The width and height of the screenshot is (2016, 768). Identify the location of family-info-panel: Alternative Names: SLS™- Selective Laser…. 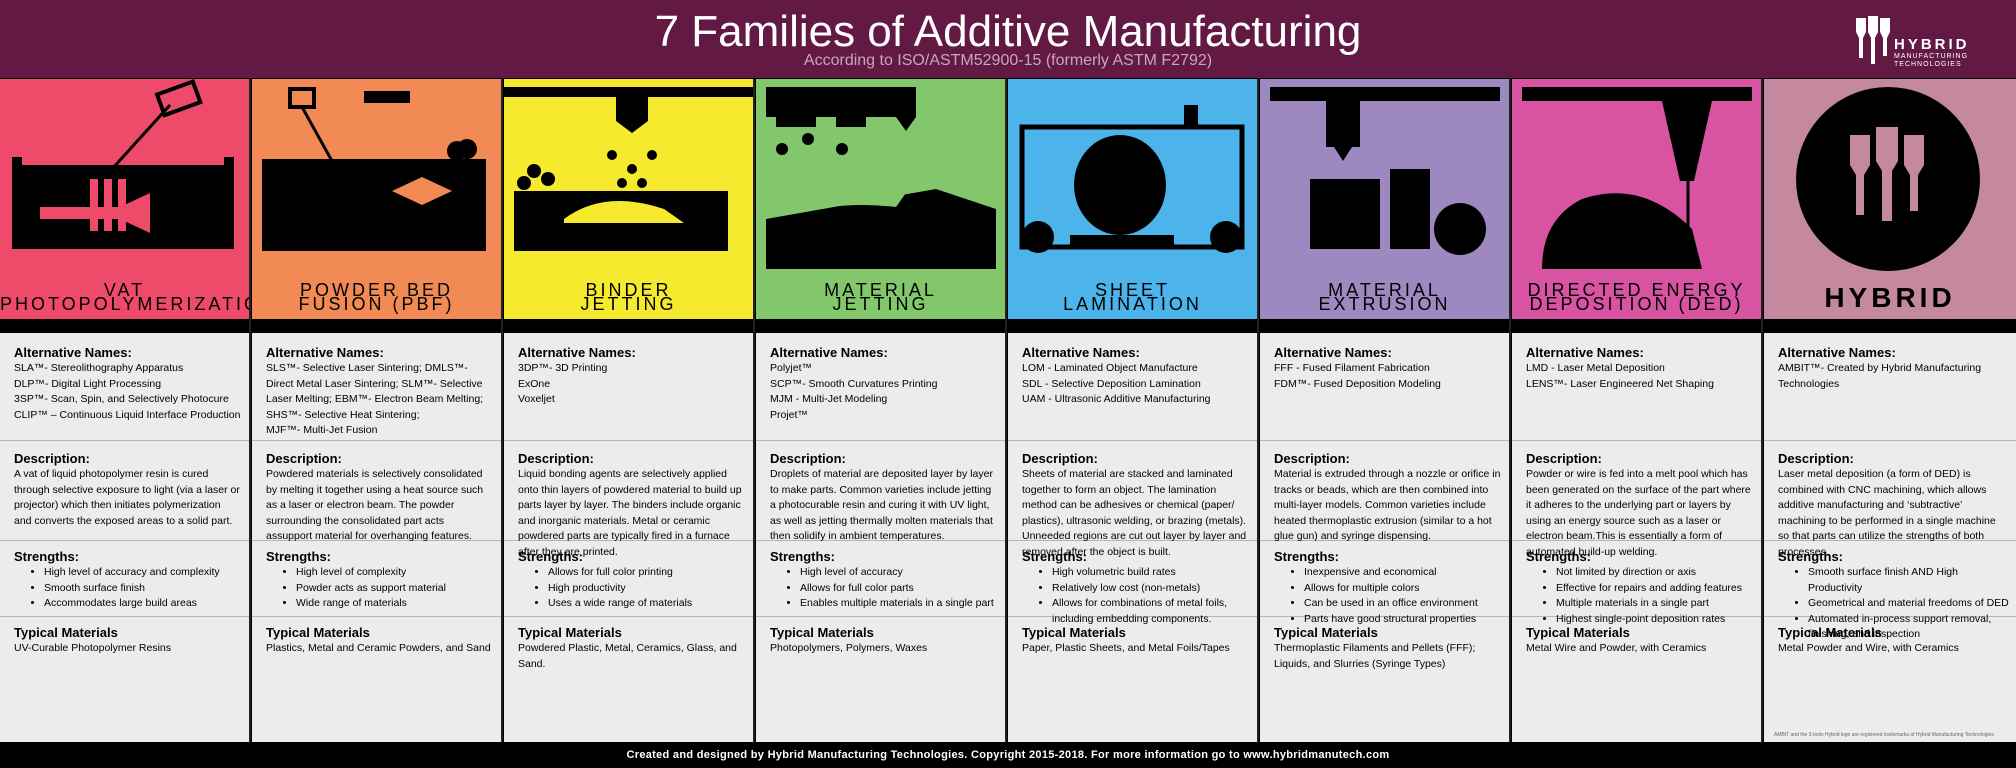
(376, 537).